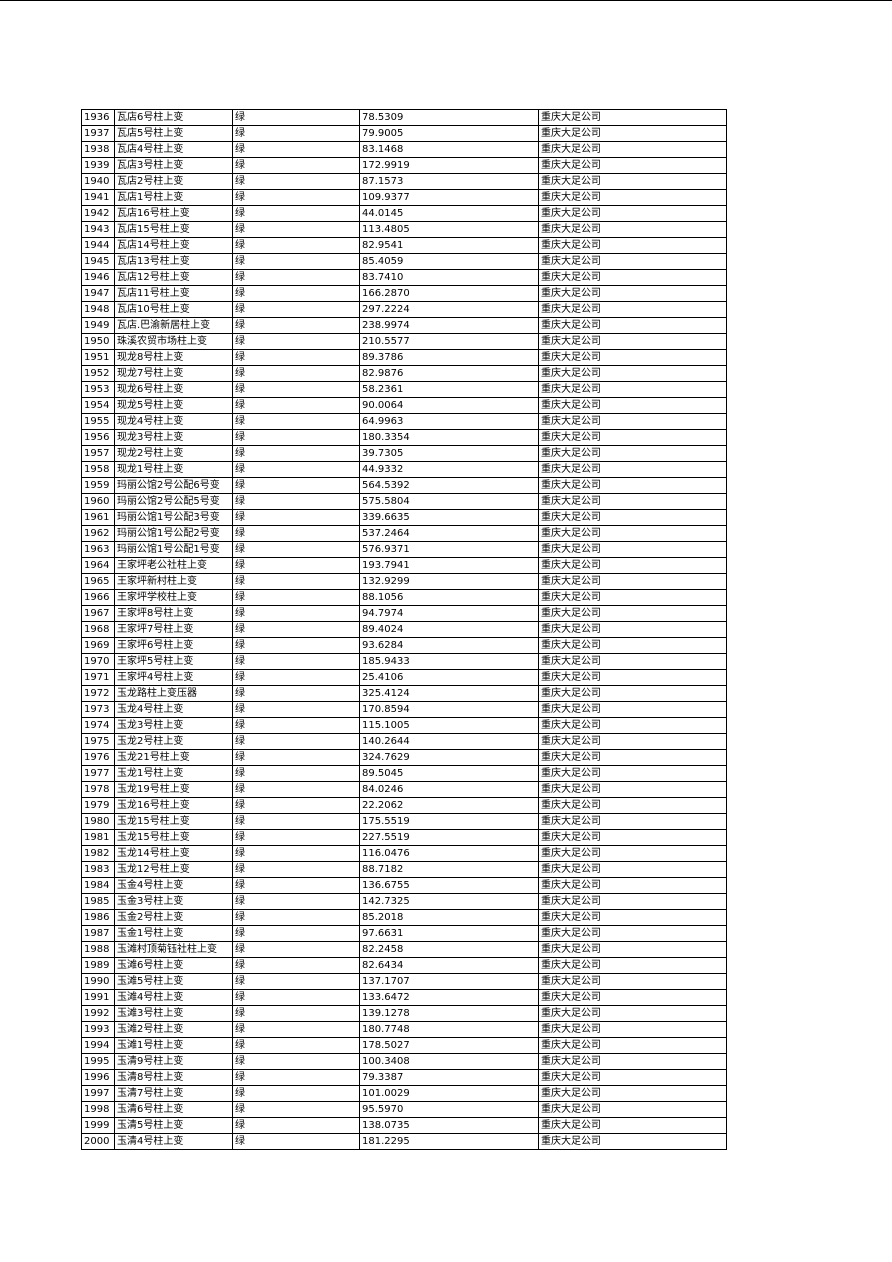 Image resolution: width=892 pixels, height=1262 pixels. Describe the element at coordinates (449, 325) in the screenshot. I see `value-cell: 238.9974` at that location.